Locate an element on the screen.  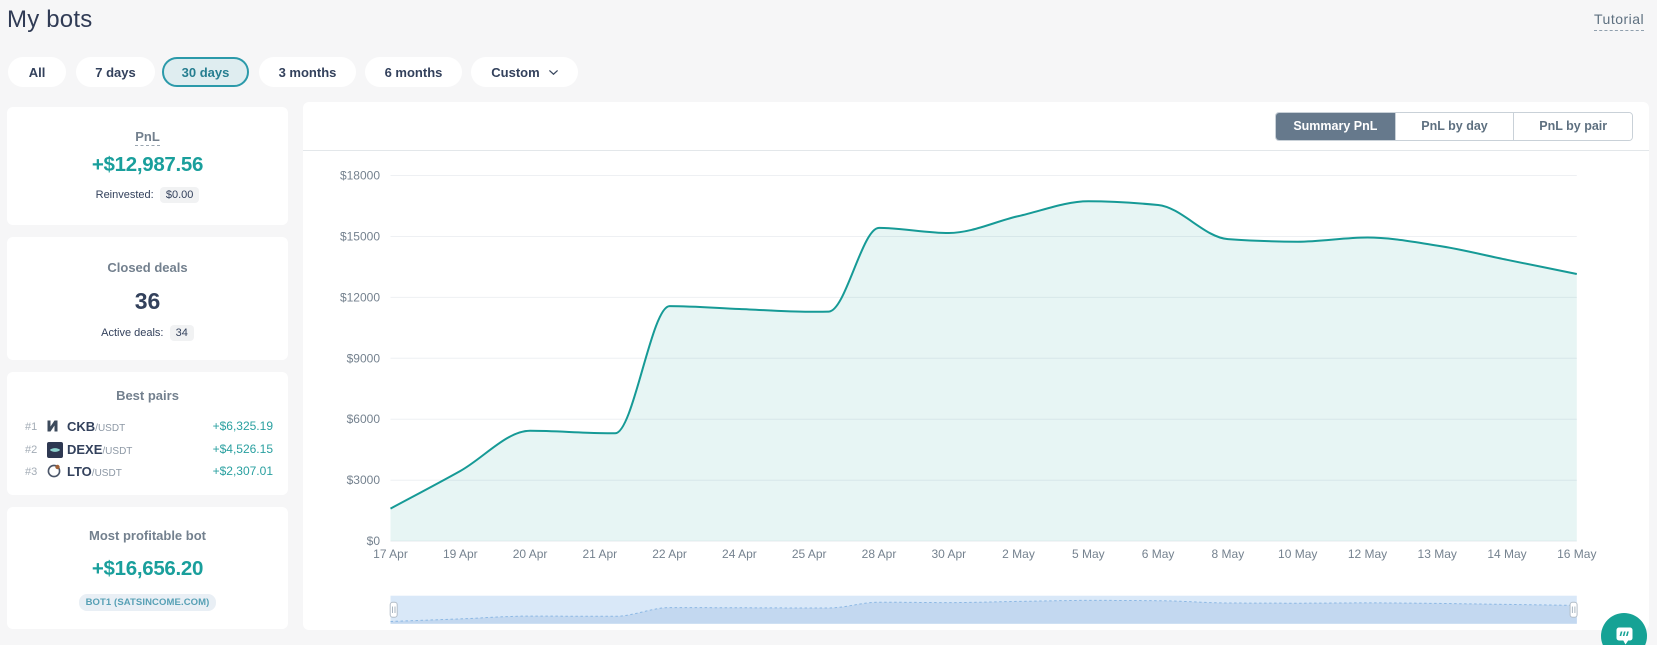
svg-text: $15000 is located at coordinates (360, 237).